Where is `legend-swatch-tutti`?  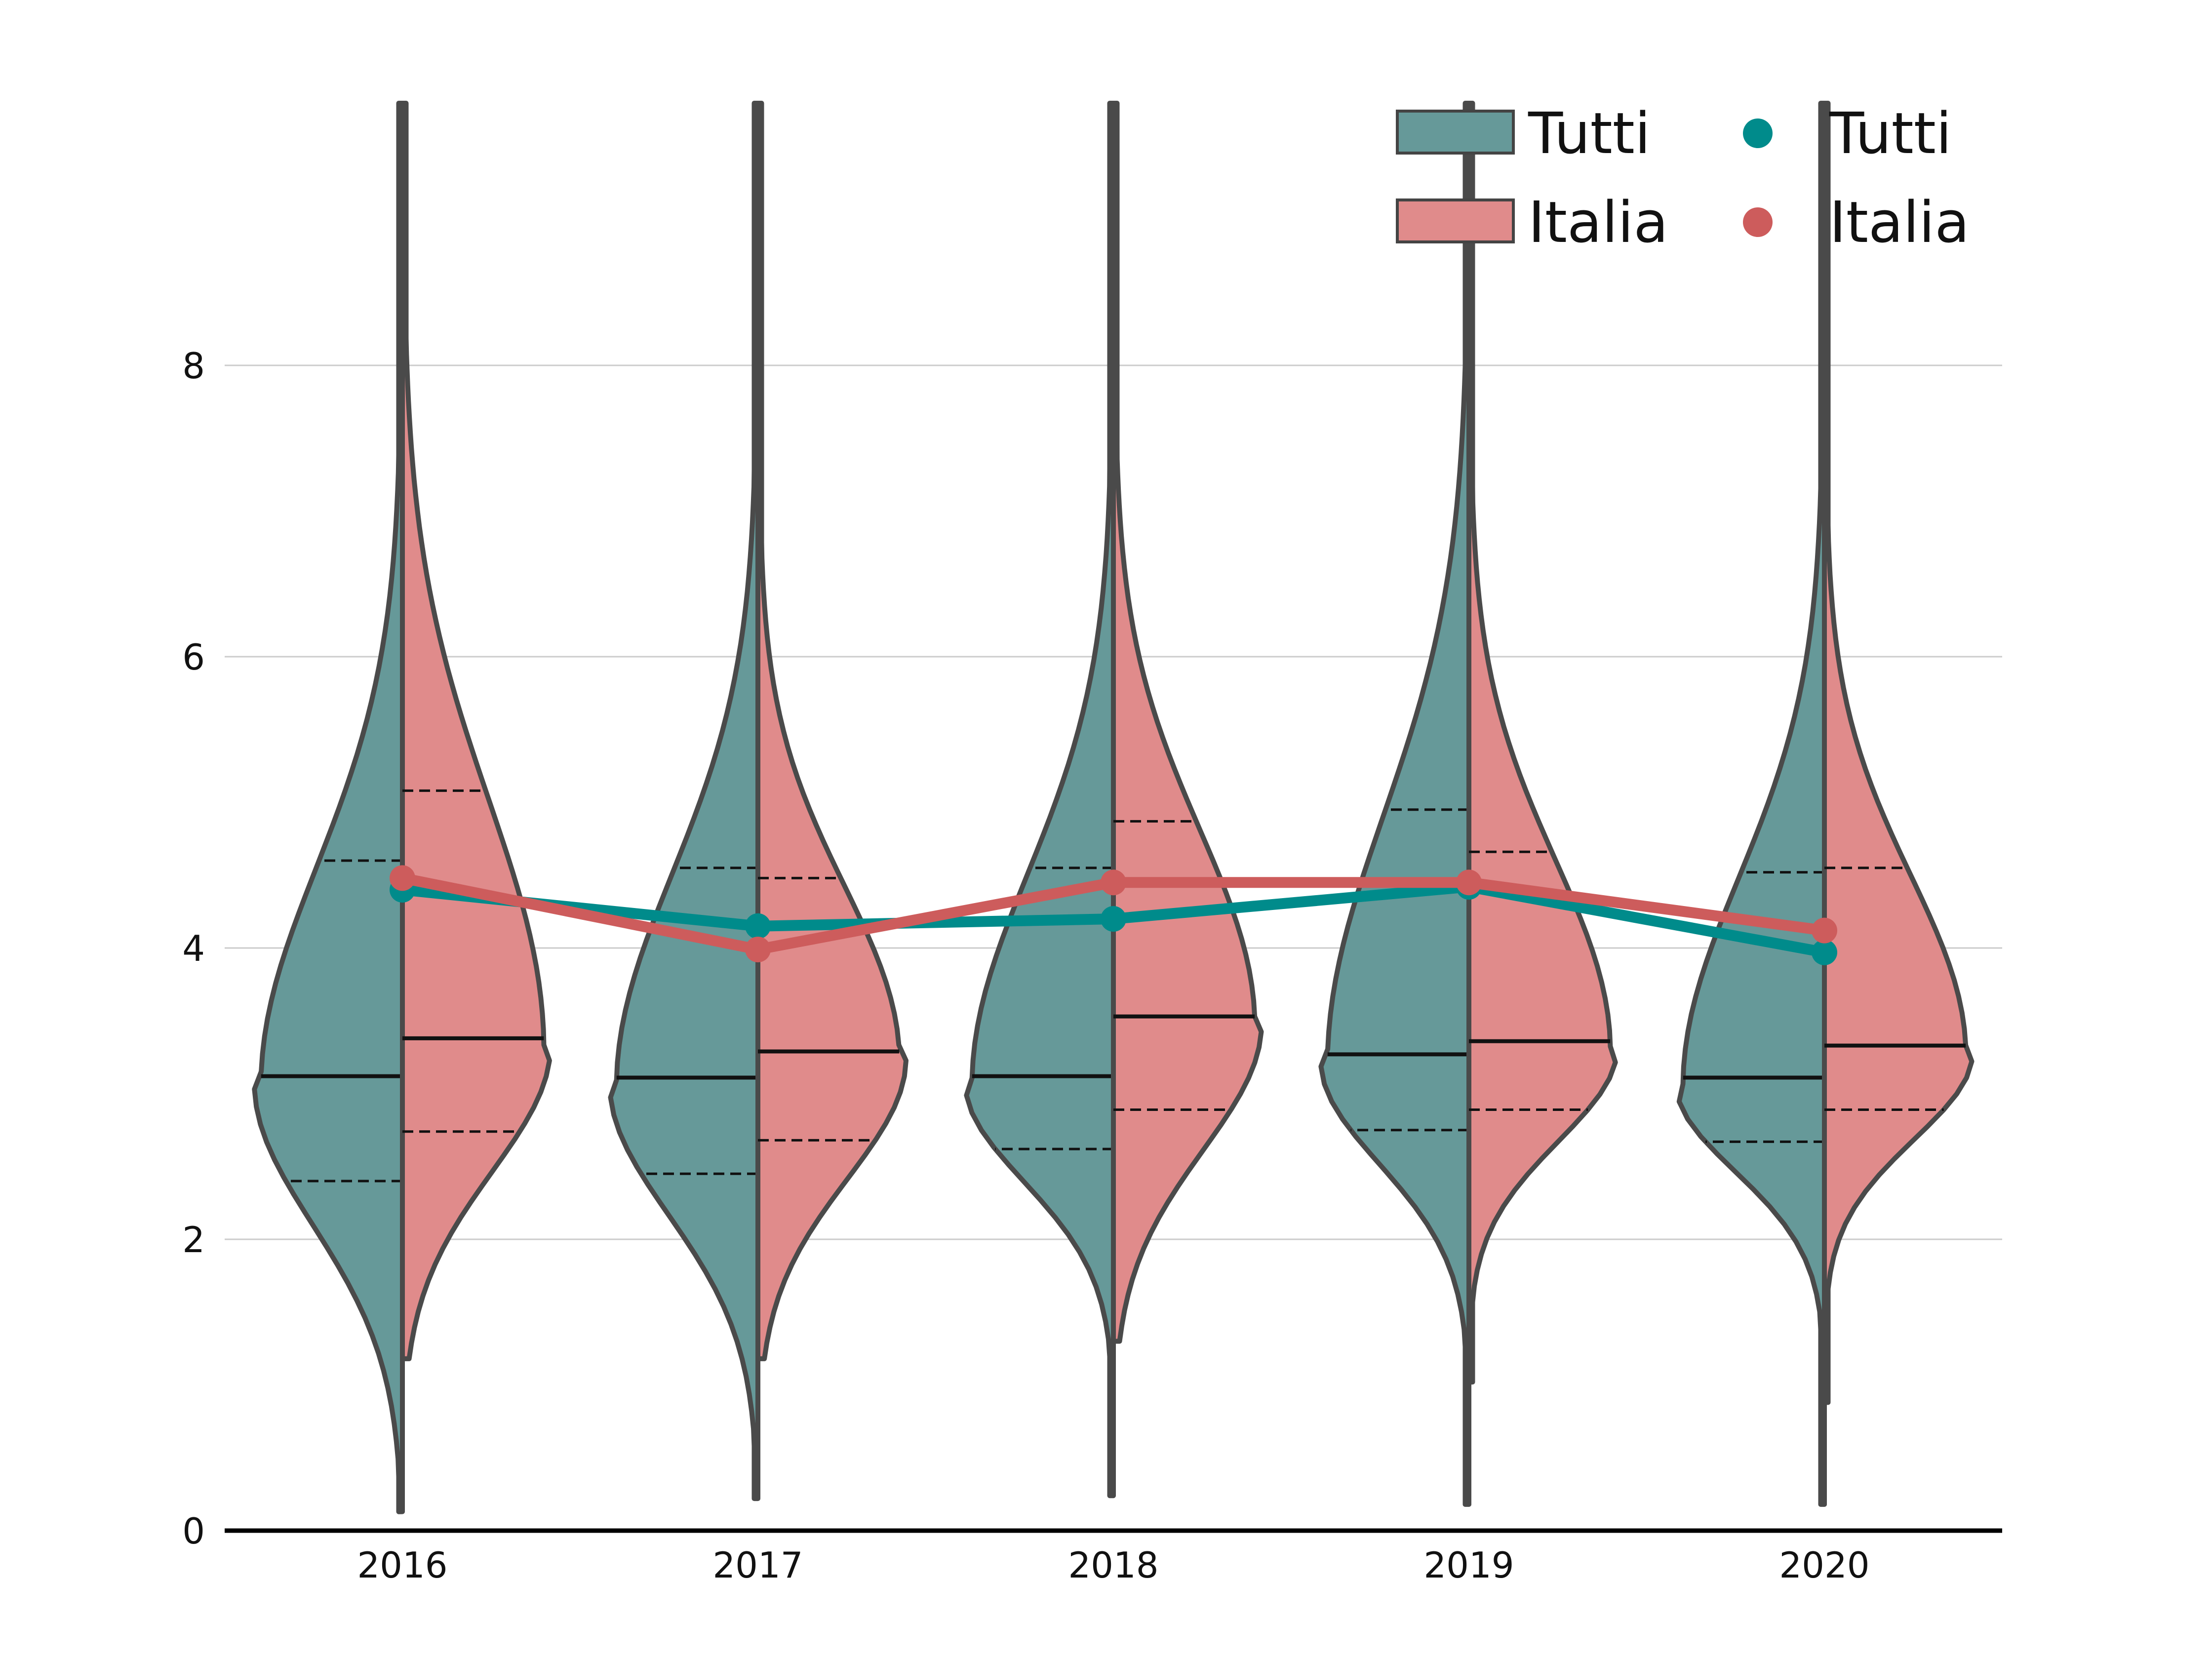 legend-swatch-tutti is located at coordinates (1456, 133).